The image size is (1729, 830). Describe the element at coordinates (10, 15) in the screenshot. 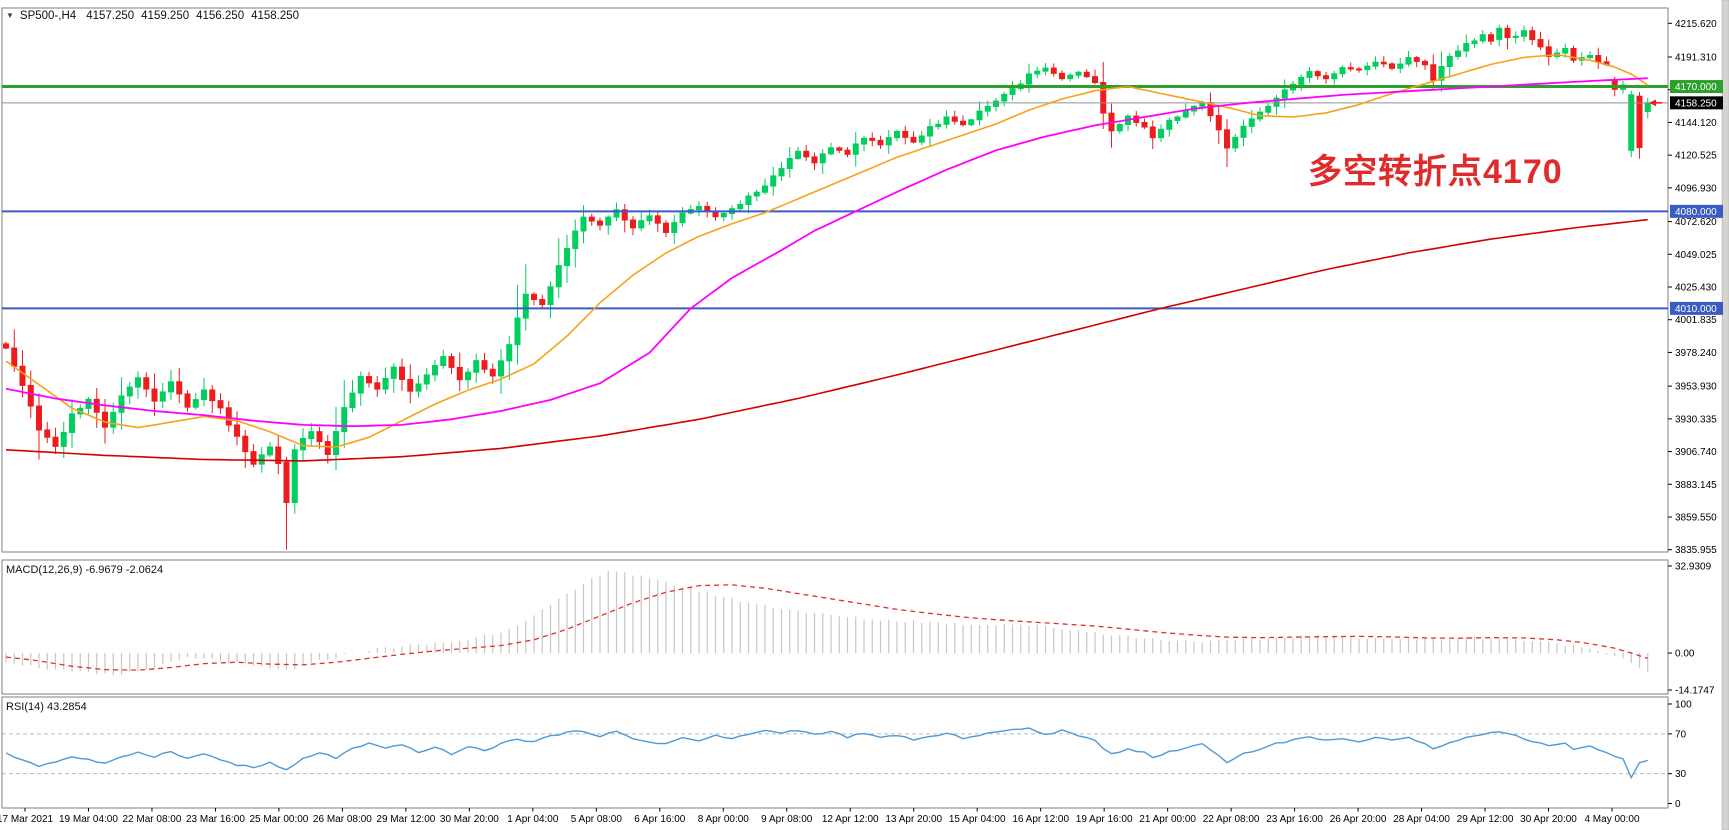

I see `symbol-dropdown-icon: ▼` at that location.